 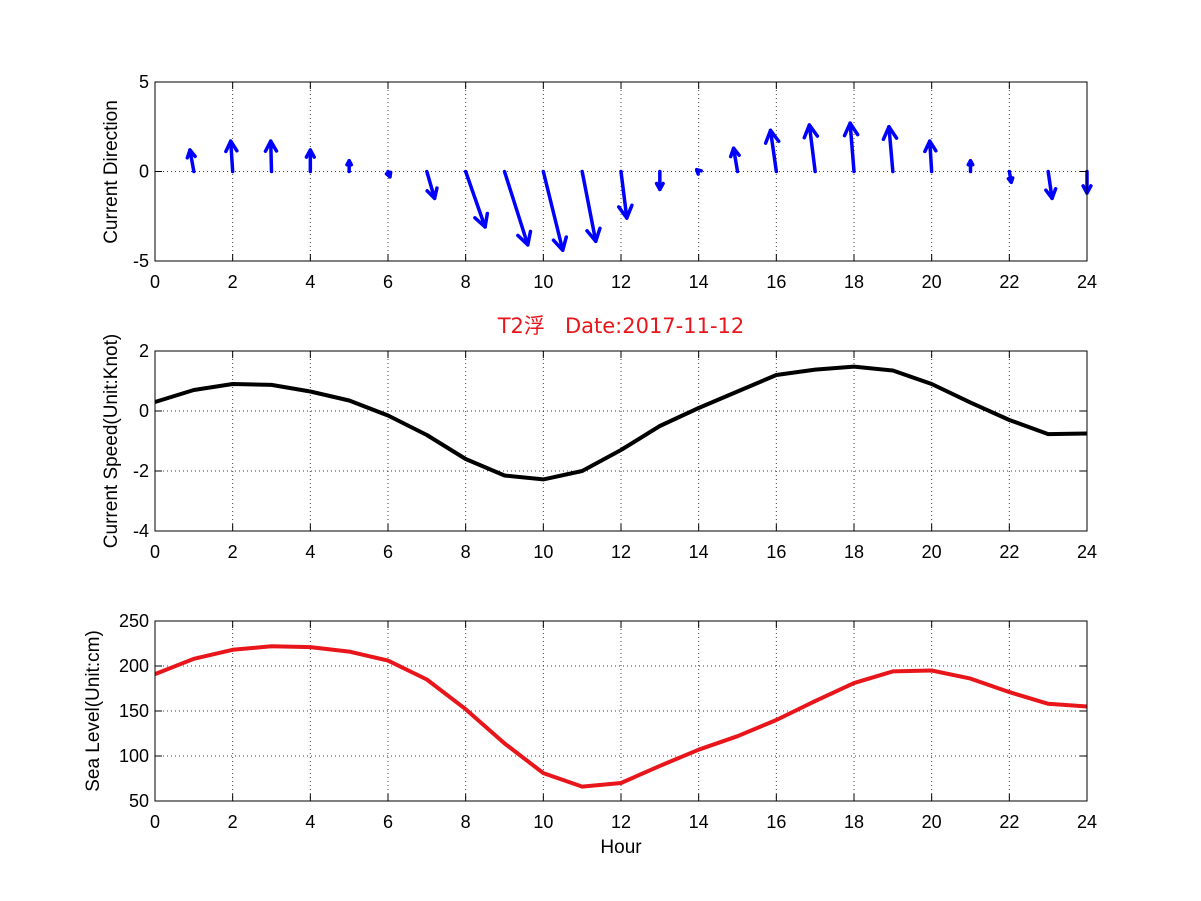 I want to click on sea-level-ytick-label: 100, so click(x=134, y=756).